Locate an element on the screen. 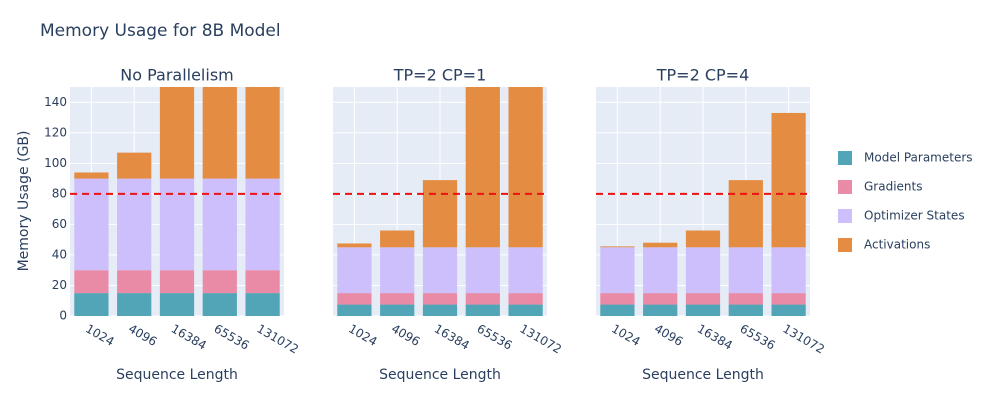 This screenshot has width=995, height=411. y-tick-label: 80 is located at coordinates (59, 193).